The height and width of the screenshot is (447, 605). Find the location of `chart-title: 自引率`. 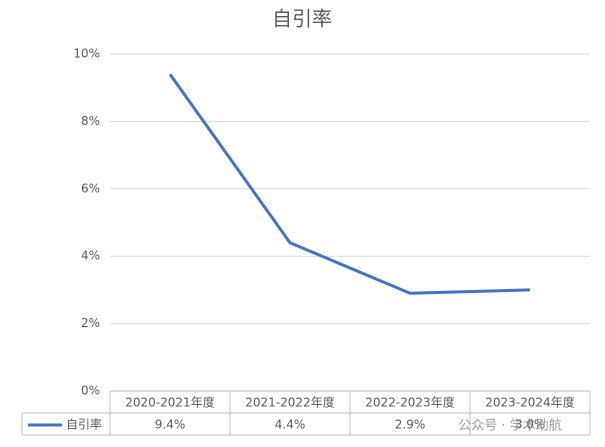

chart-title: 自引率 is located at coordinates (302, 19).